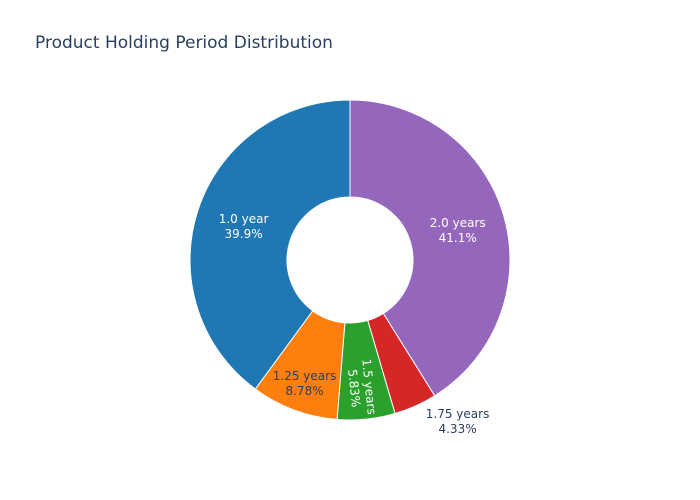 Image resolution: width=700 pixels, height=500 pixels. Describe the element at coordinates (369, 386) in the screenshot. I see `slice-category-label: 1.5 years` at that location.